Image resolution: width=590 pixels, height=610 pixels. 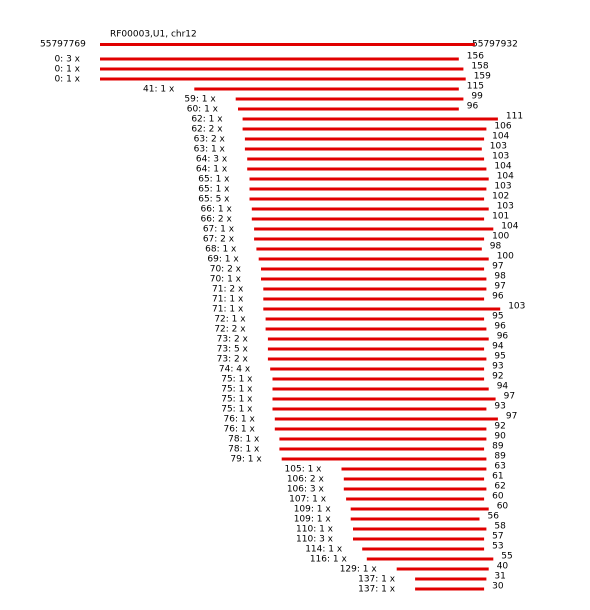 What do you see at coordinates (308, 500) in the screenshot?
I see `read-label: 107: 1 x` at bounding box center [308, 500].